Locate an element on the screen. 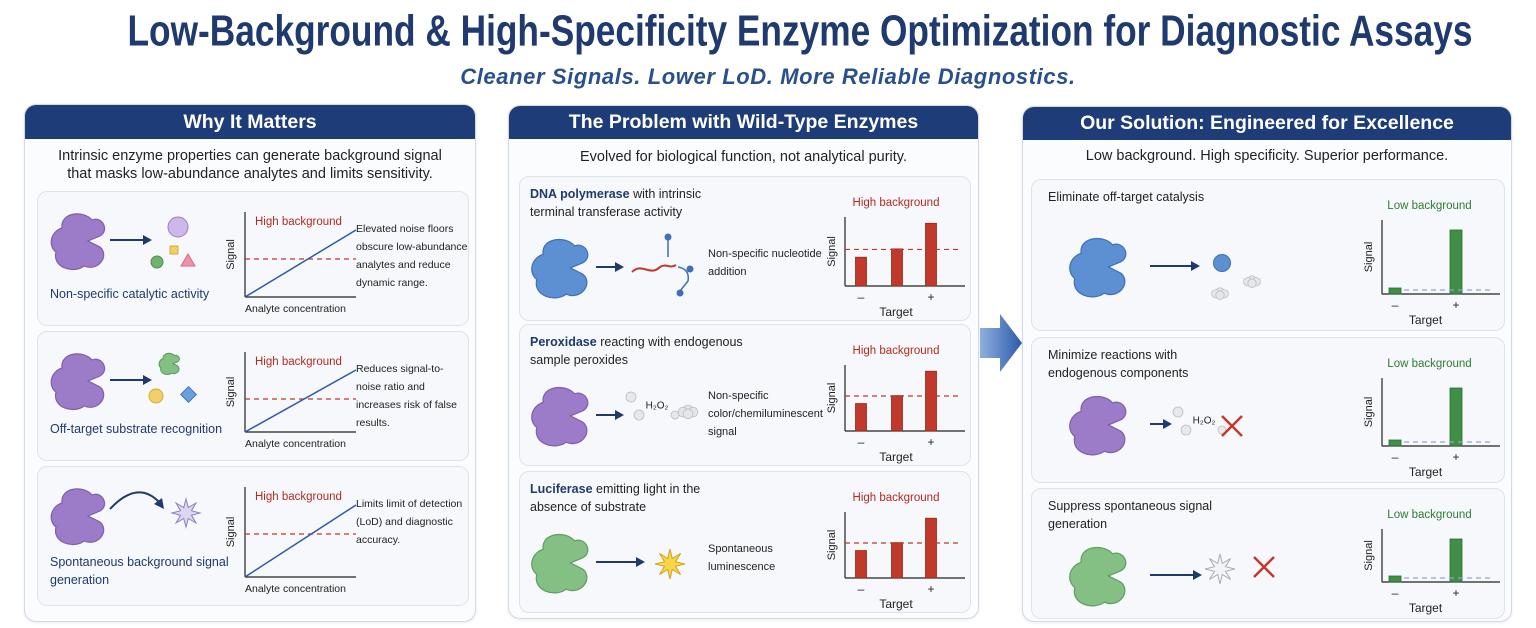 Image resolution: width=1536 pixels, height=628 pixels. arrow-shape is located at coordinates (1001, 343).